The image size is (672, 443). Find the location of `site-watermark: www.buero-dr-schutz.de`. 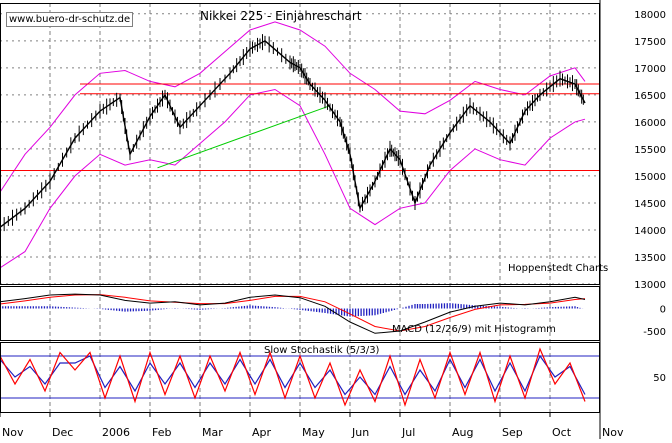

site-watermark: www.buero-dr-schutz.de is located at coordinates (70, 19).